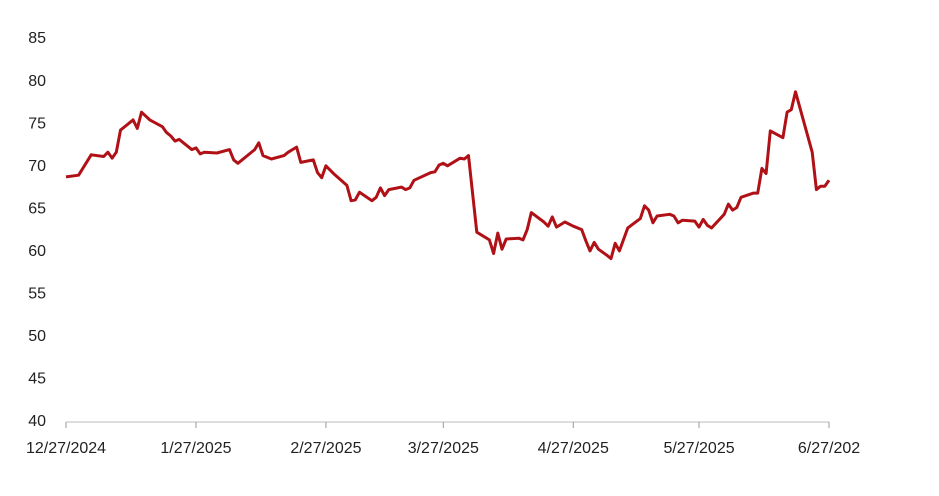 The image size is (939, 496). What do you see at coordinates (37, 208) in the screenshot?
I see `y-tick-label: 65` at bounding box center [37, 208].